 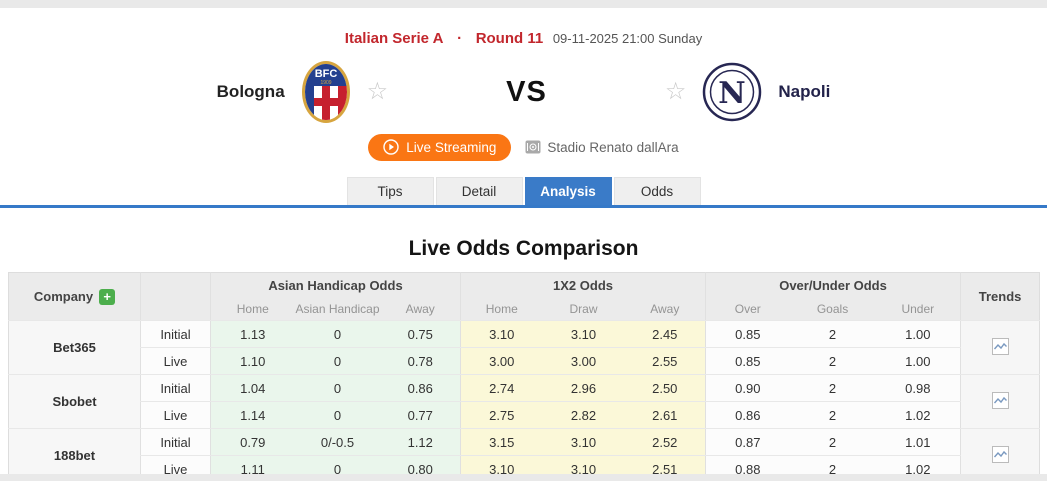 What do you see at coordinates (250, 91) in the screenshot?
I see `home-team-name: Bologna` at bounding box center [250, 91].